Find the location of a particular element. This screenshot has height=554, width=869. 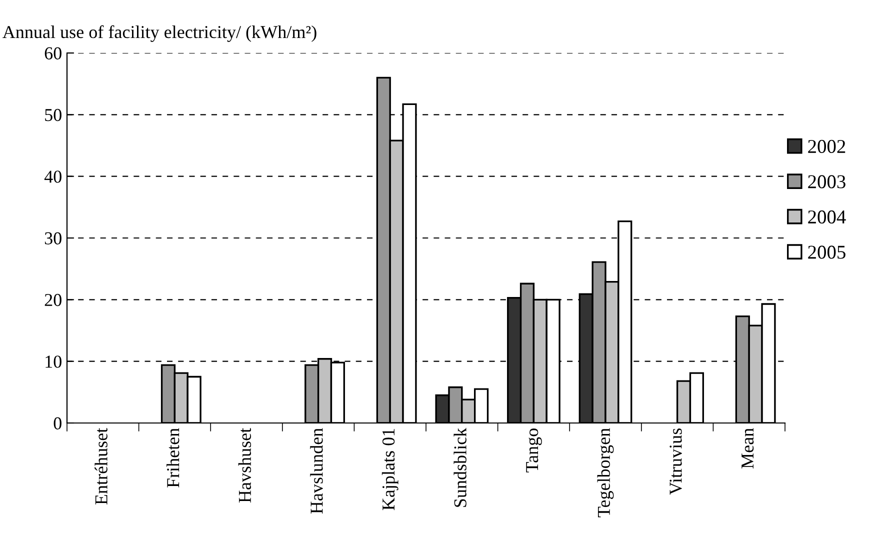

x-tick-label: Tegelborgen is located at coordinates (605, 473).